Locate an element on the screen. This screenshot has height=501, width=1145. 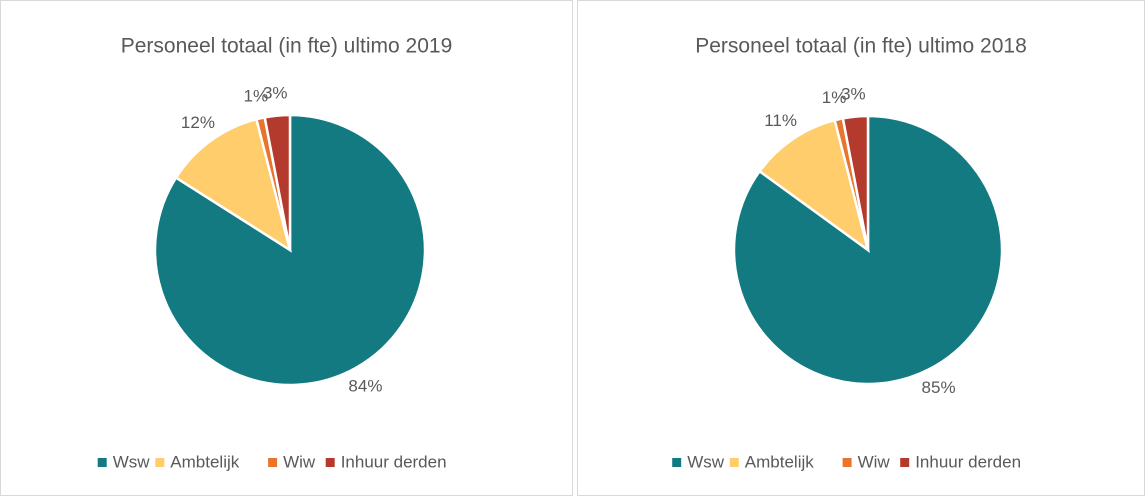
data-label: 11% is located at coordinates (780, 120).